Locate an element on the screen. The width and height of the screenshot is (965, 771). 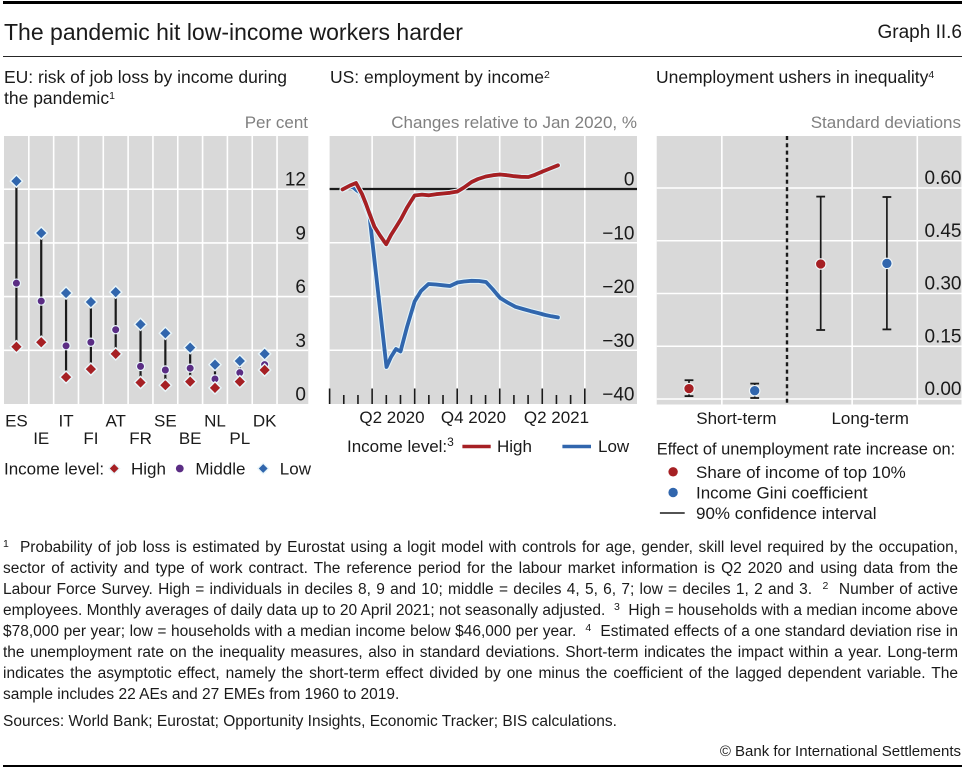
svg-text: Income Gini coefficient is located at coordinates (782, 493).